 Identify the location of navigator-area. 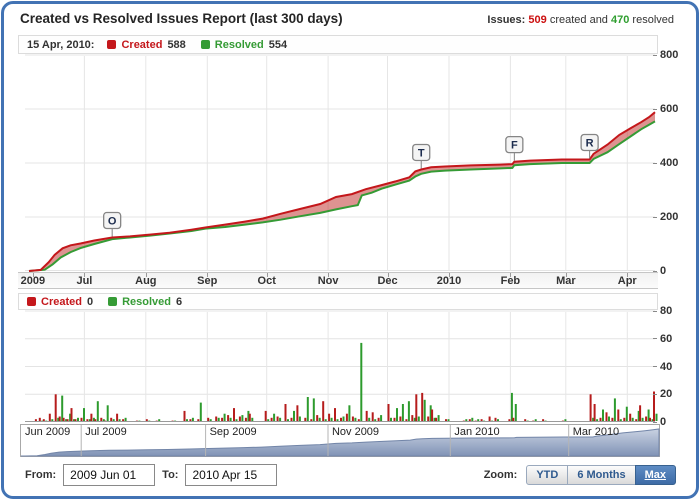
(340, 441).